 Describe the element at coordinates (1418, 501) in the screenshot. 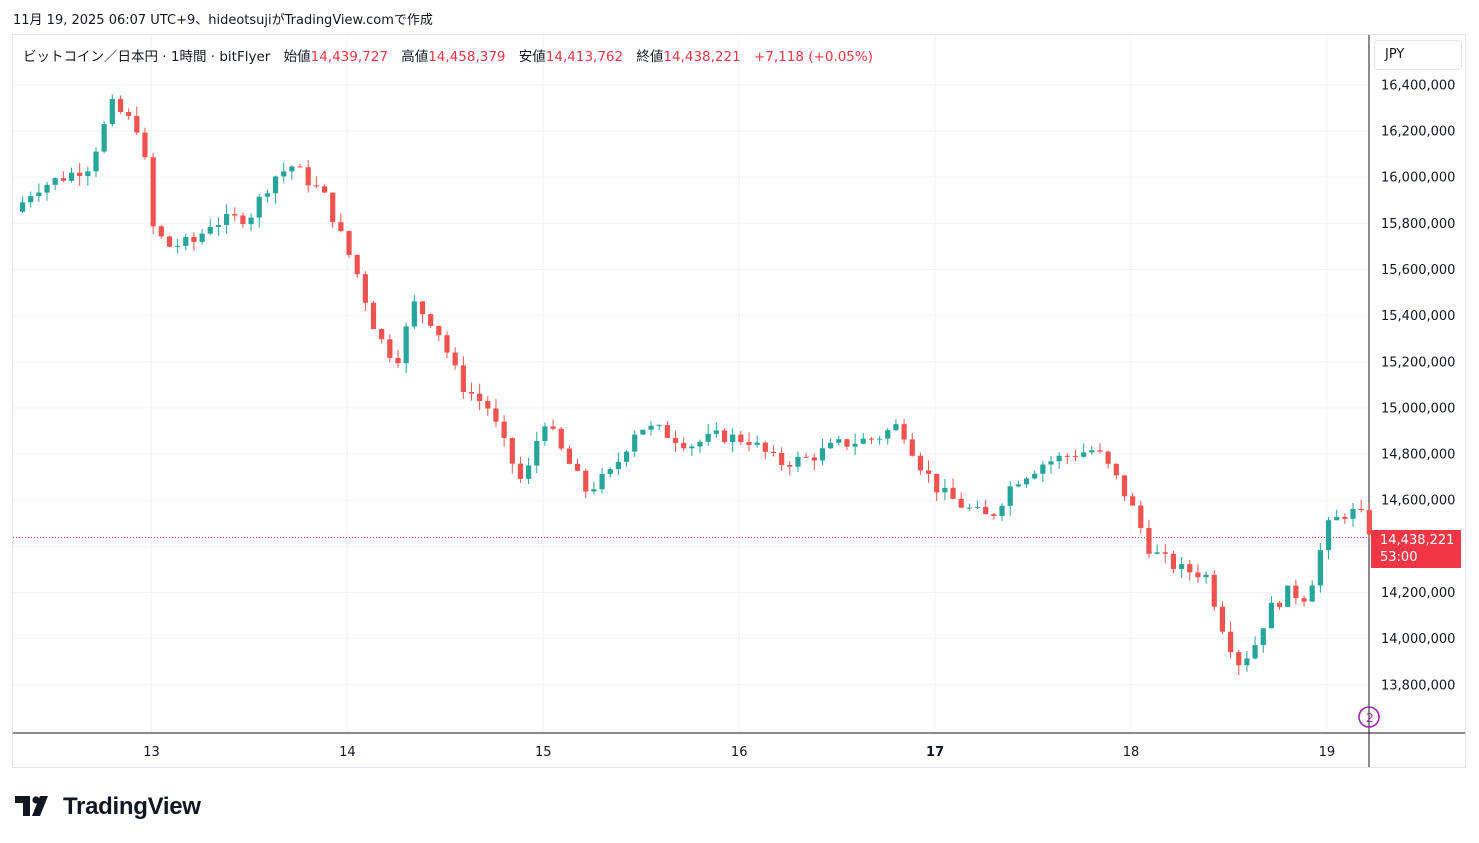

I see `y-tick-label: 14,600,000` at that location.